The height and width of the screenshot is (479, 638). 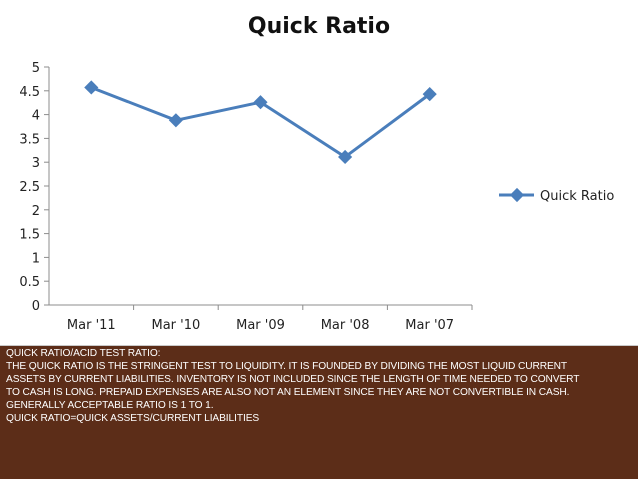 I want to click on legend-label: Quick Ratio, so click(x=577, y=196).